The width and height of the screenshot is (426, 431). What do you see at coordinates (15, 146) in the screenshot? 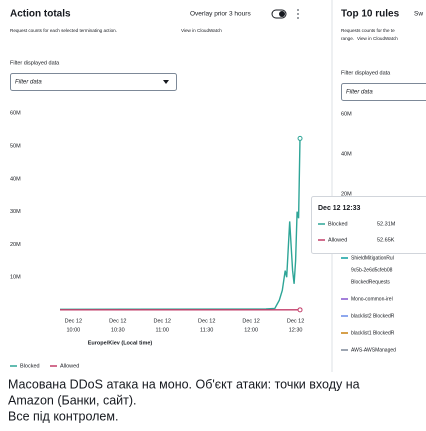
I see `y-tick-label: 50M` at bounding box center [15, 146].